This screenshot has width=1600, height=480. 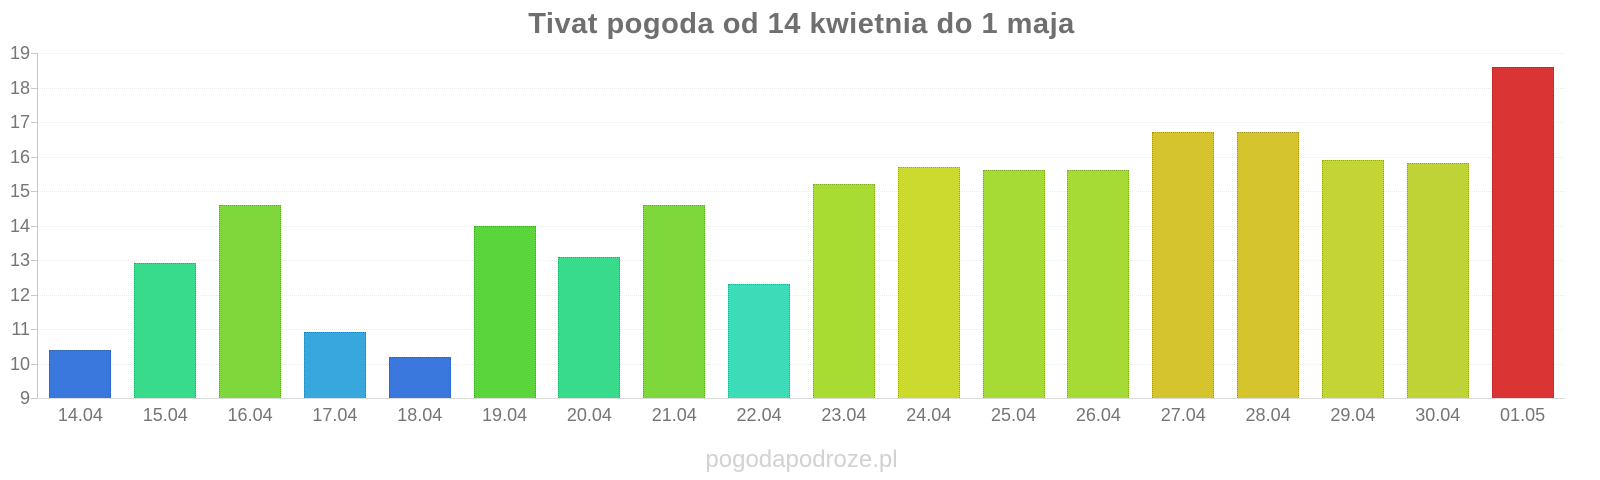 I want to click on bar-23.04, so click(x=843, y=291).